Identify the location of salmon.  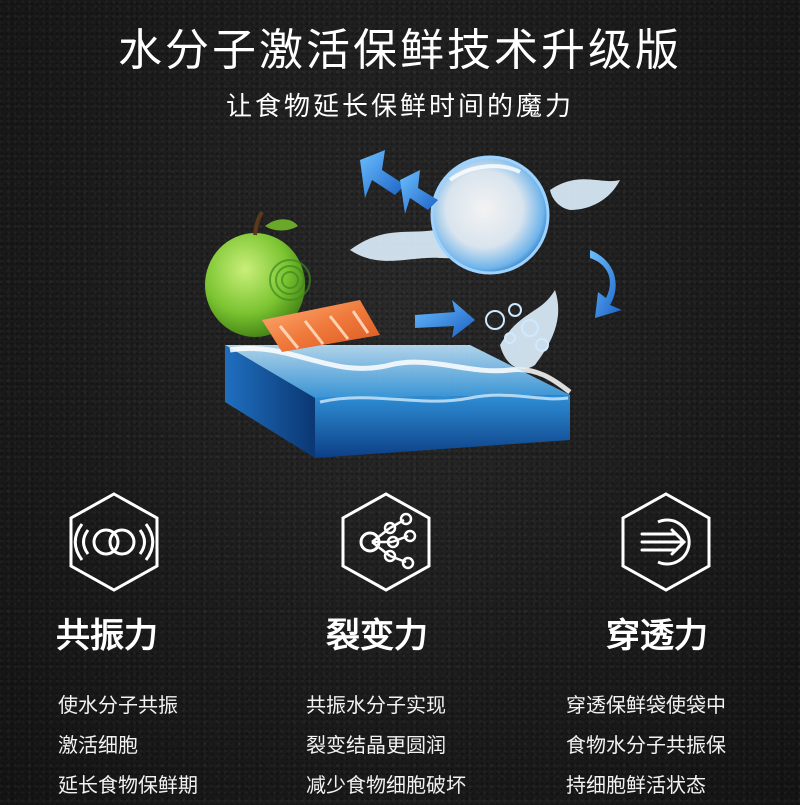
(321, 326).